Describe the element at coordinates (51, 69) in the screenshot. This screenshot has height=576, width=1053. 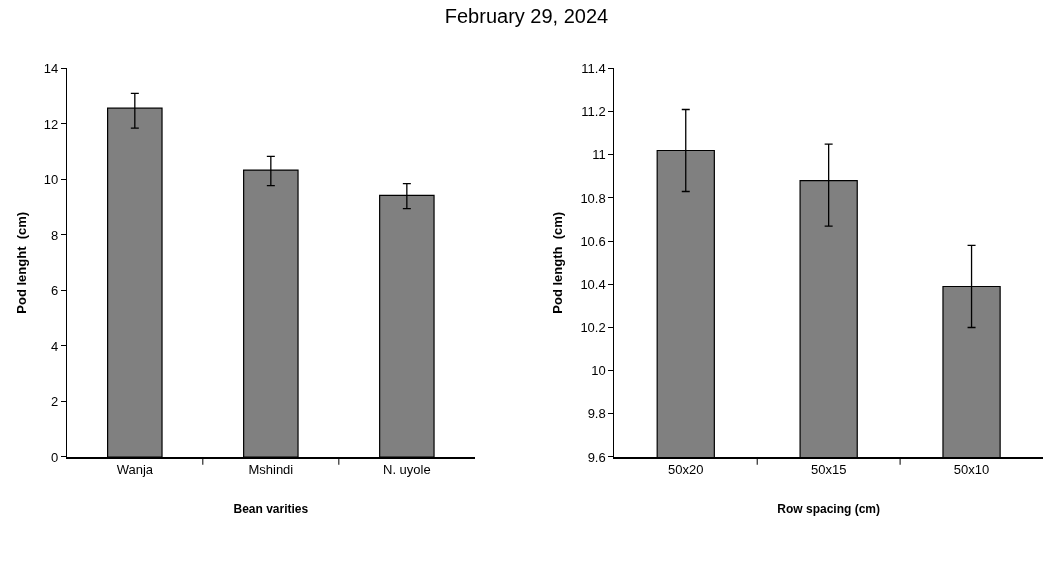
I see `y-tick-label: 14` at that location.